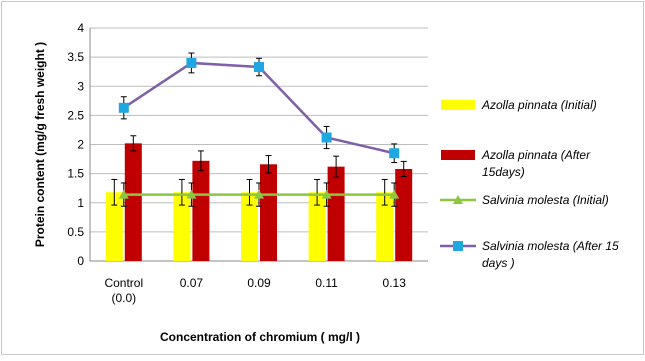  Describe the element at coordinates (458, 199) in the screenshot. I see `legend-marker-salvinia-initial` at that location.